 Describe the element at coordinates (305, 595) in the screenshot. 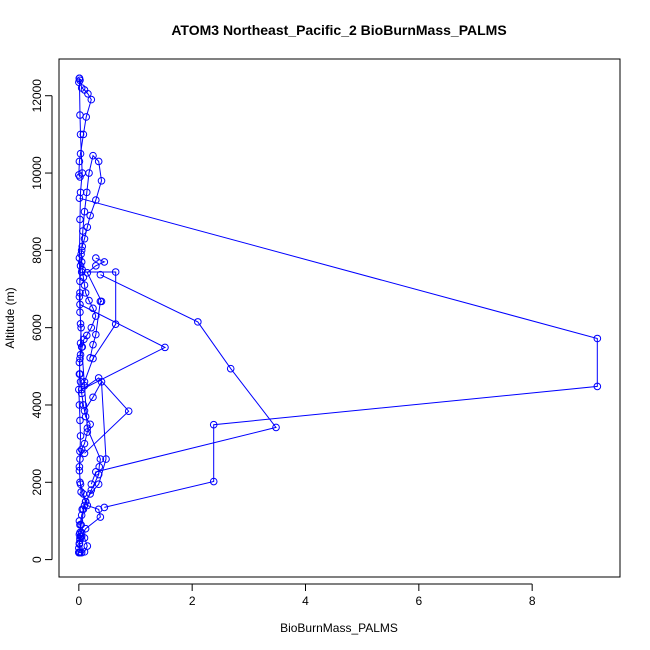

I see `x-axis: 0 2 4 6 8` at that location.